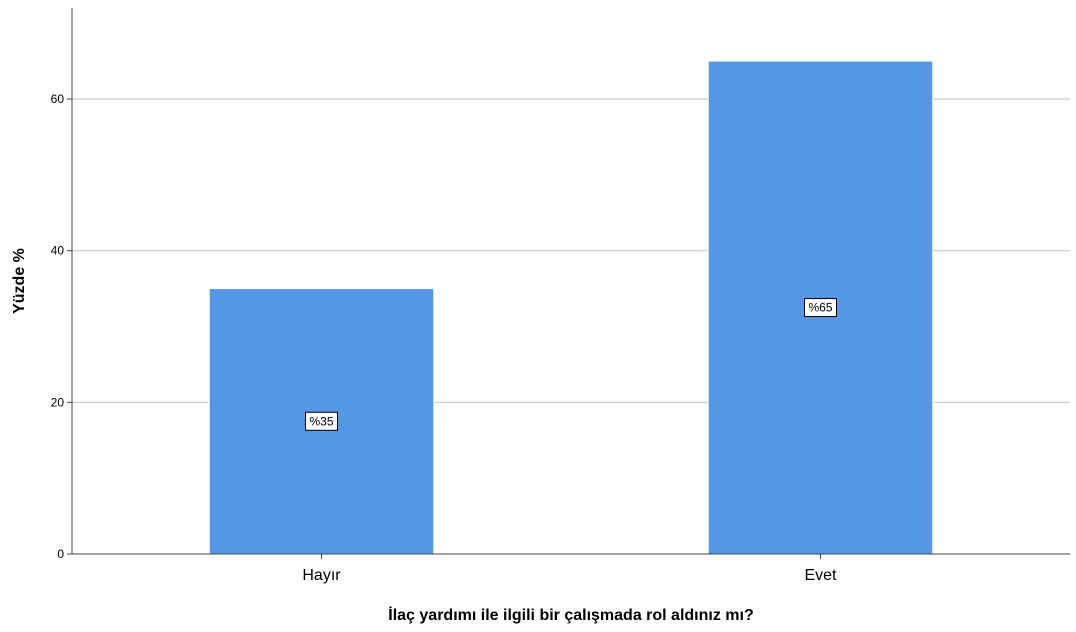 This screenshot has width=1076, height=632. Describe the element at coordinates (58, 251) in the screenshot. I see `y-tick-label-2: 40` at that location.